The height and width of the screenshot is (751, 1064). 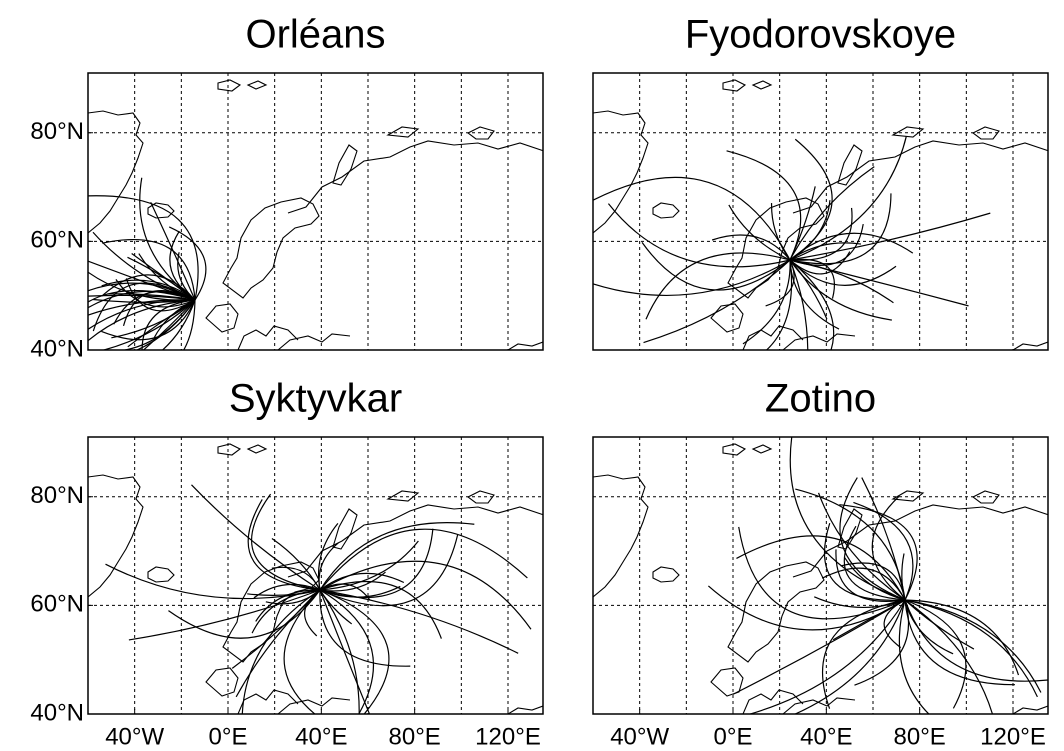 I want to click on x-tick-label: 80°E, so click(x=415, y=736).